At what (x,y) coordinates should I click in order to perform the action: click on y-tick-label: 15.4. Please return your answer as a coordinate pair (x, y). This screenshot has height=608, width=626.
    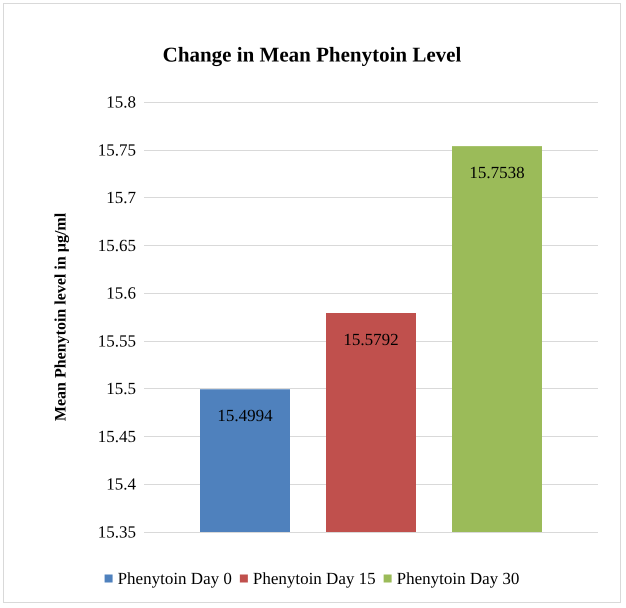
    Looking at the image, I should click on (121, 484).